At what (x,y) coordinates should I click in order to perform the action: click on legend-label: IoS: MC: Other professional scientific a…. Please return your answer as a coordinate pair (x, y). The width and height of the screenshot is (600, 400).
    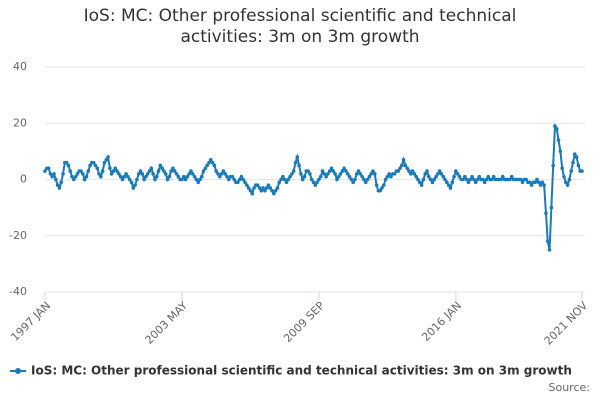
    Looking at the image, I should click on (301, 371).